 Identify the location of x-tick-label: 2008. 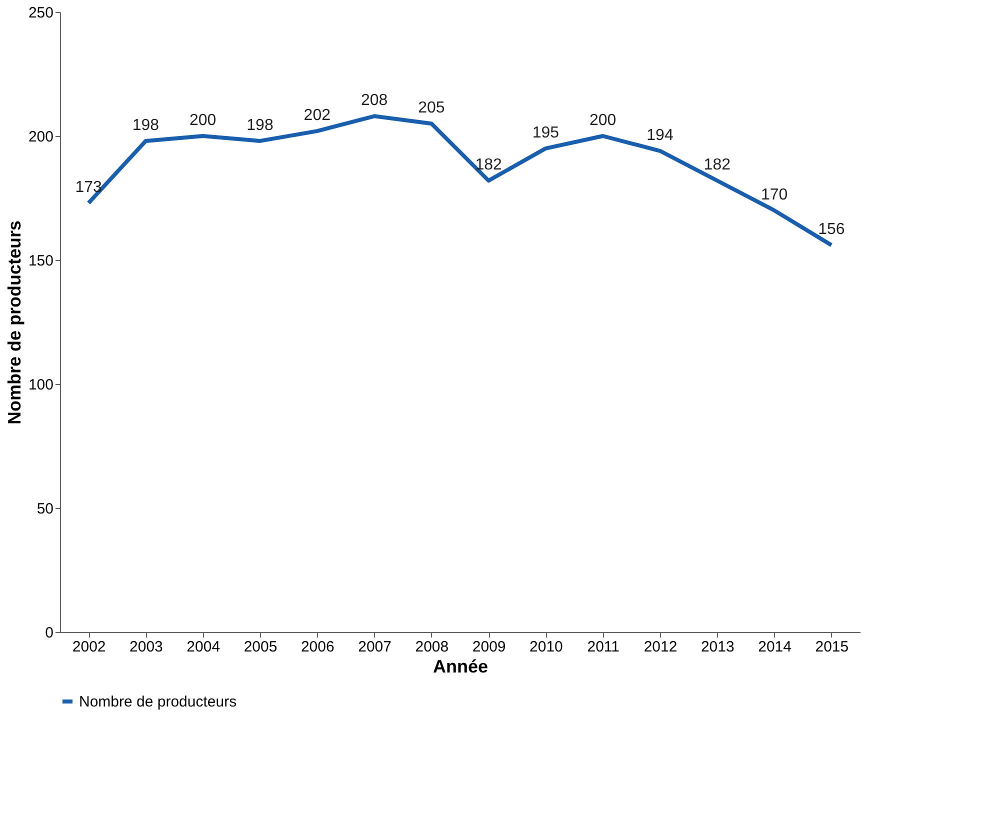
(432, 647).